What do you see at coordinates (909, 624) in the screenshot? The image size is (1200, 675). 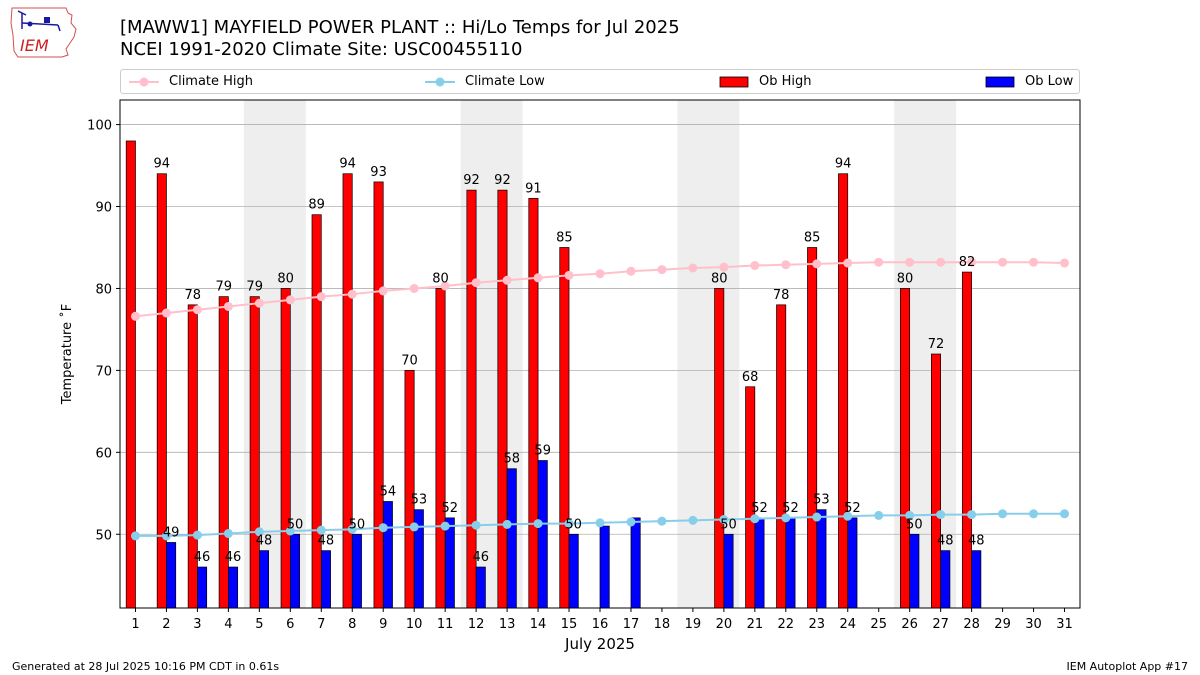 I see `x-tick-label: 26` at bounding box center [909, 624].